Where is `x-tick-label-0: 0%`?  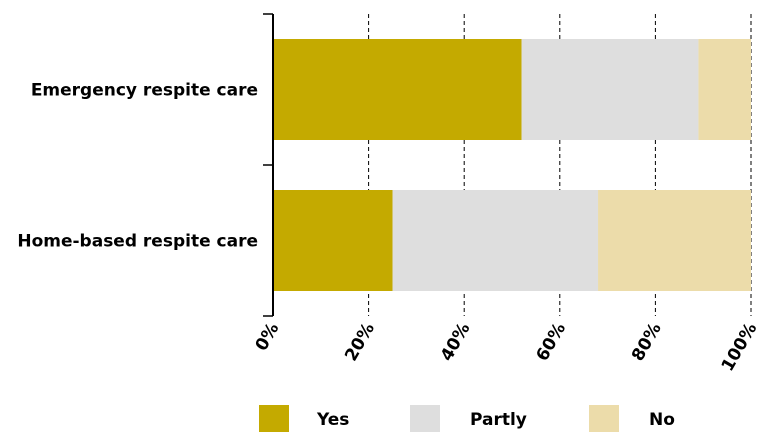 x-tick-label-0: 0% is located at coordinates (268, 337).